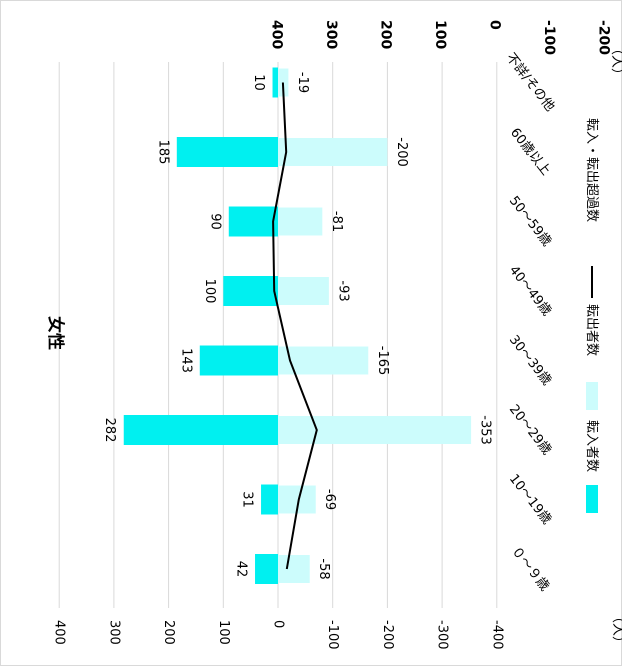 This screenshot has height=666, width=622. Describe the element at coordinates (168, 632) in the screenshot. I see `left-axis-tick: 200` at that location.